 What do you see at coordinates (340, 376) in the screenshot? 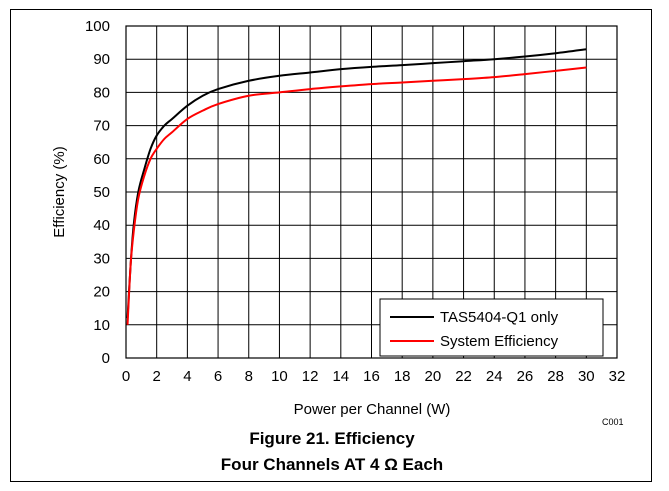
I see `x-tick-label: 14` at bounding box center [340, 376].